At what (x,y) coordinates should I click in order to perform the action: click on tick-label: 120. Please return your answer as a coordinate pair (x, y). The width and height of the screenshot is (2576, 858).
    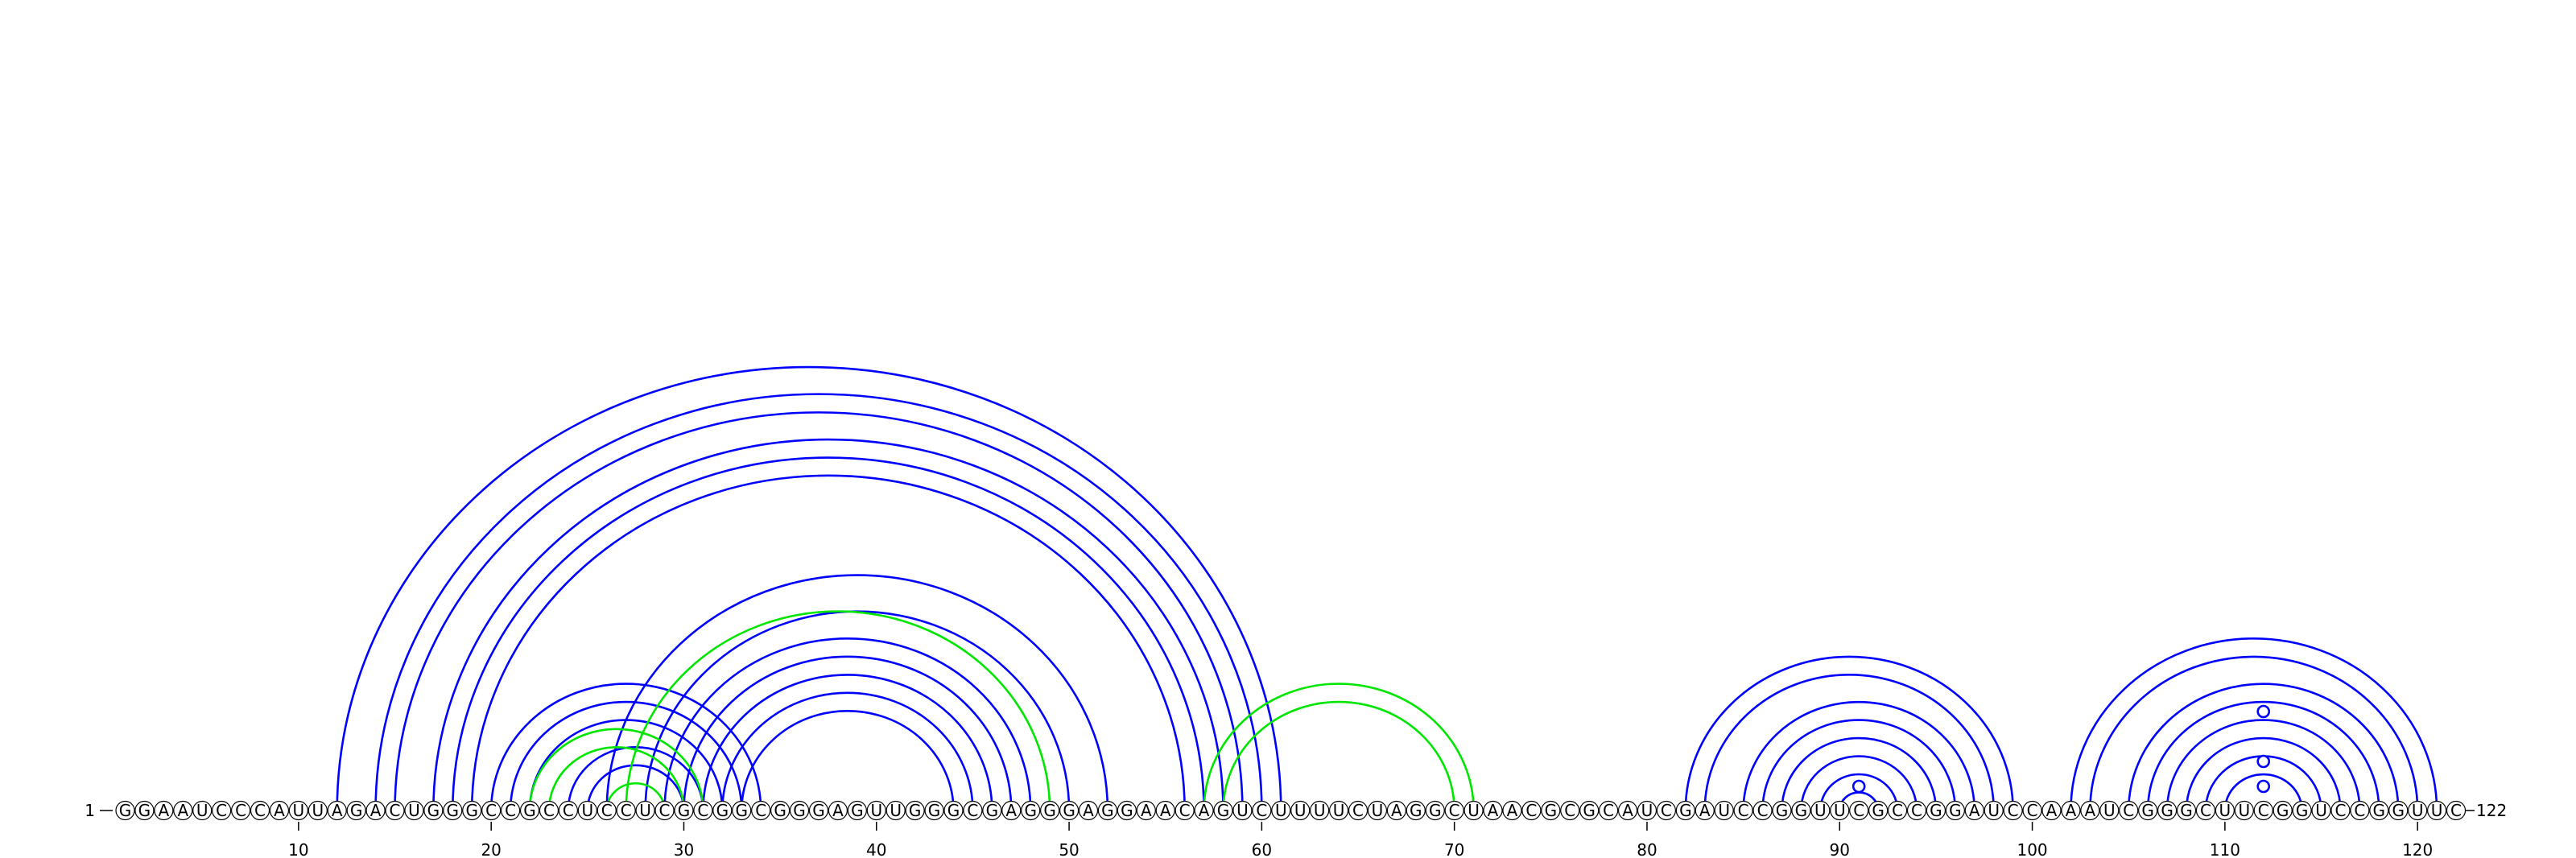
    Looking at the image, I should click on (2417, 849).